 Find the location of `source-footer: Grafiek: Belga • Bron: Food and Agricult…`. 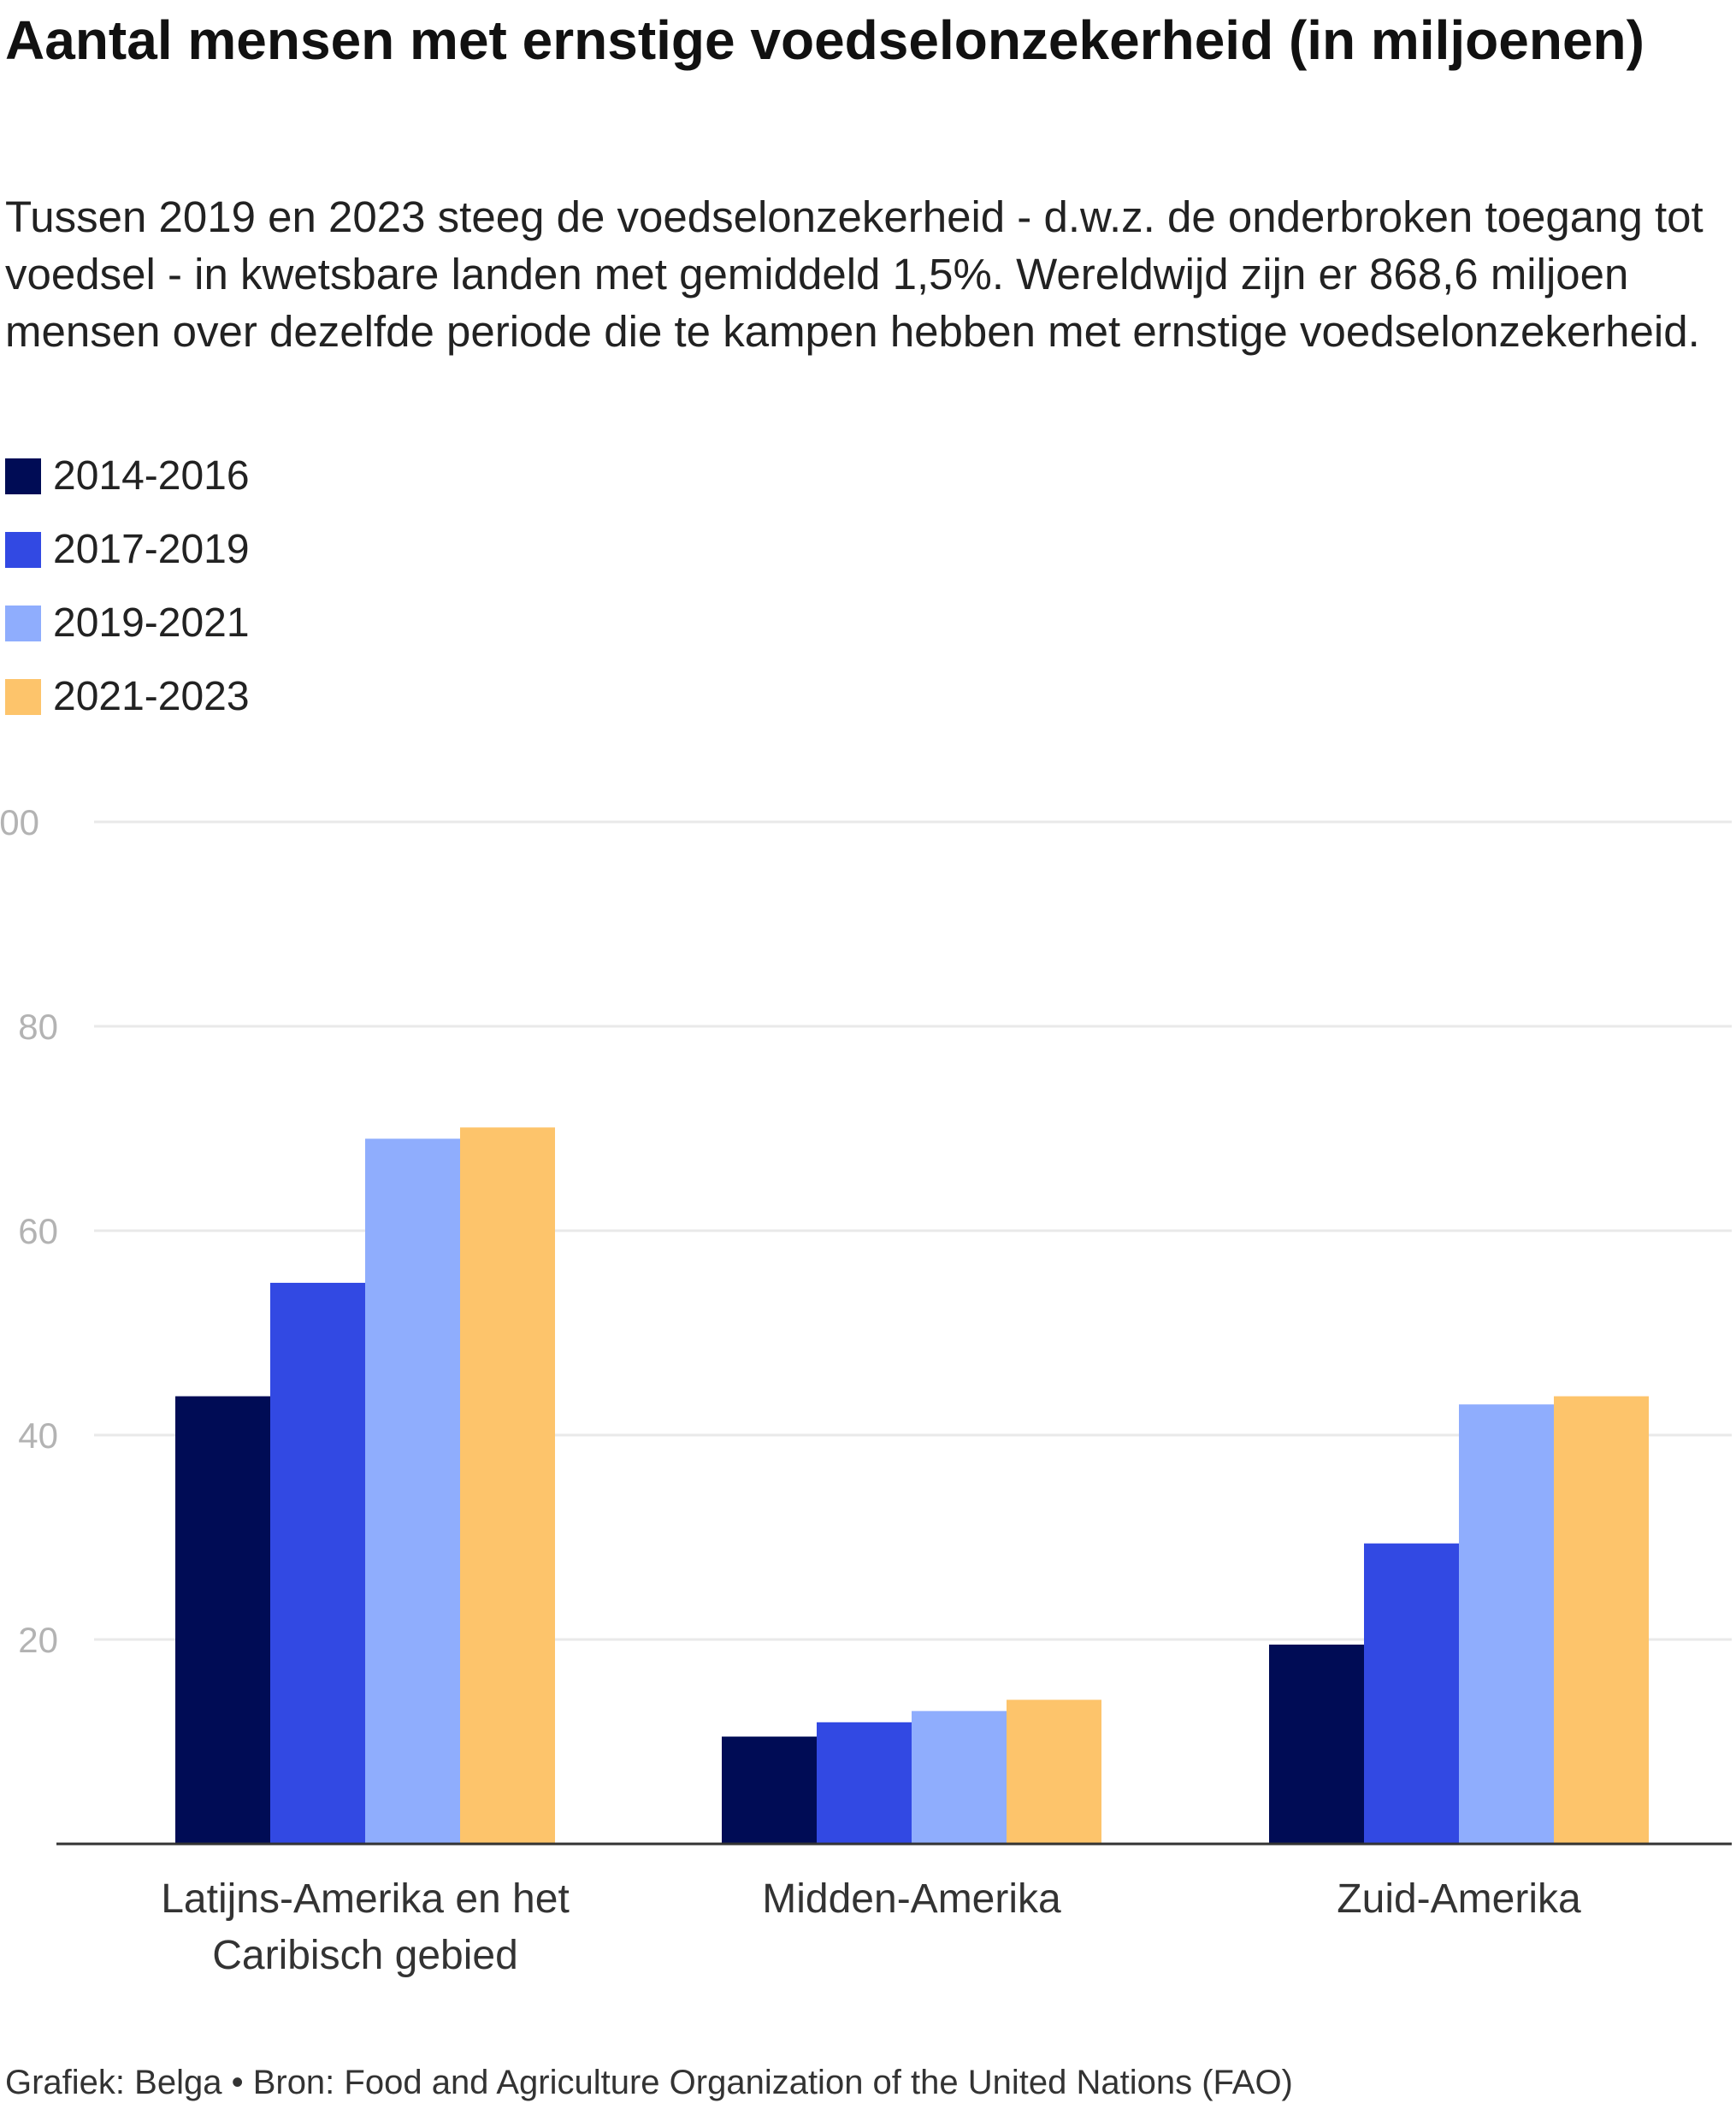

source-footer: Grafiek: Belga • Bron: Food and Agricult… is located at coordinates (649, 2082).